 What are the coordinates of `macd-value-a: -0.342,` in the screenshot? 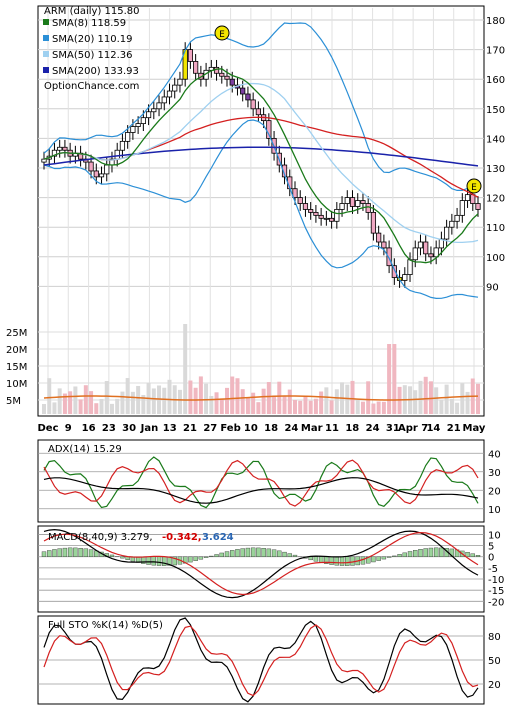 It's located at (182, 537).